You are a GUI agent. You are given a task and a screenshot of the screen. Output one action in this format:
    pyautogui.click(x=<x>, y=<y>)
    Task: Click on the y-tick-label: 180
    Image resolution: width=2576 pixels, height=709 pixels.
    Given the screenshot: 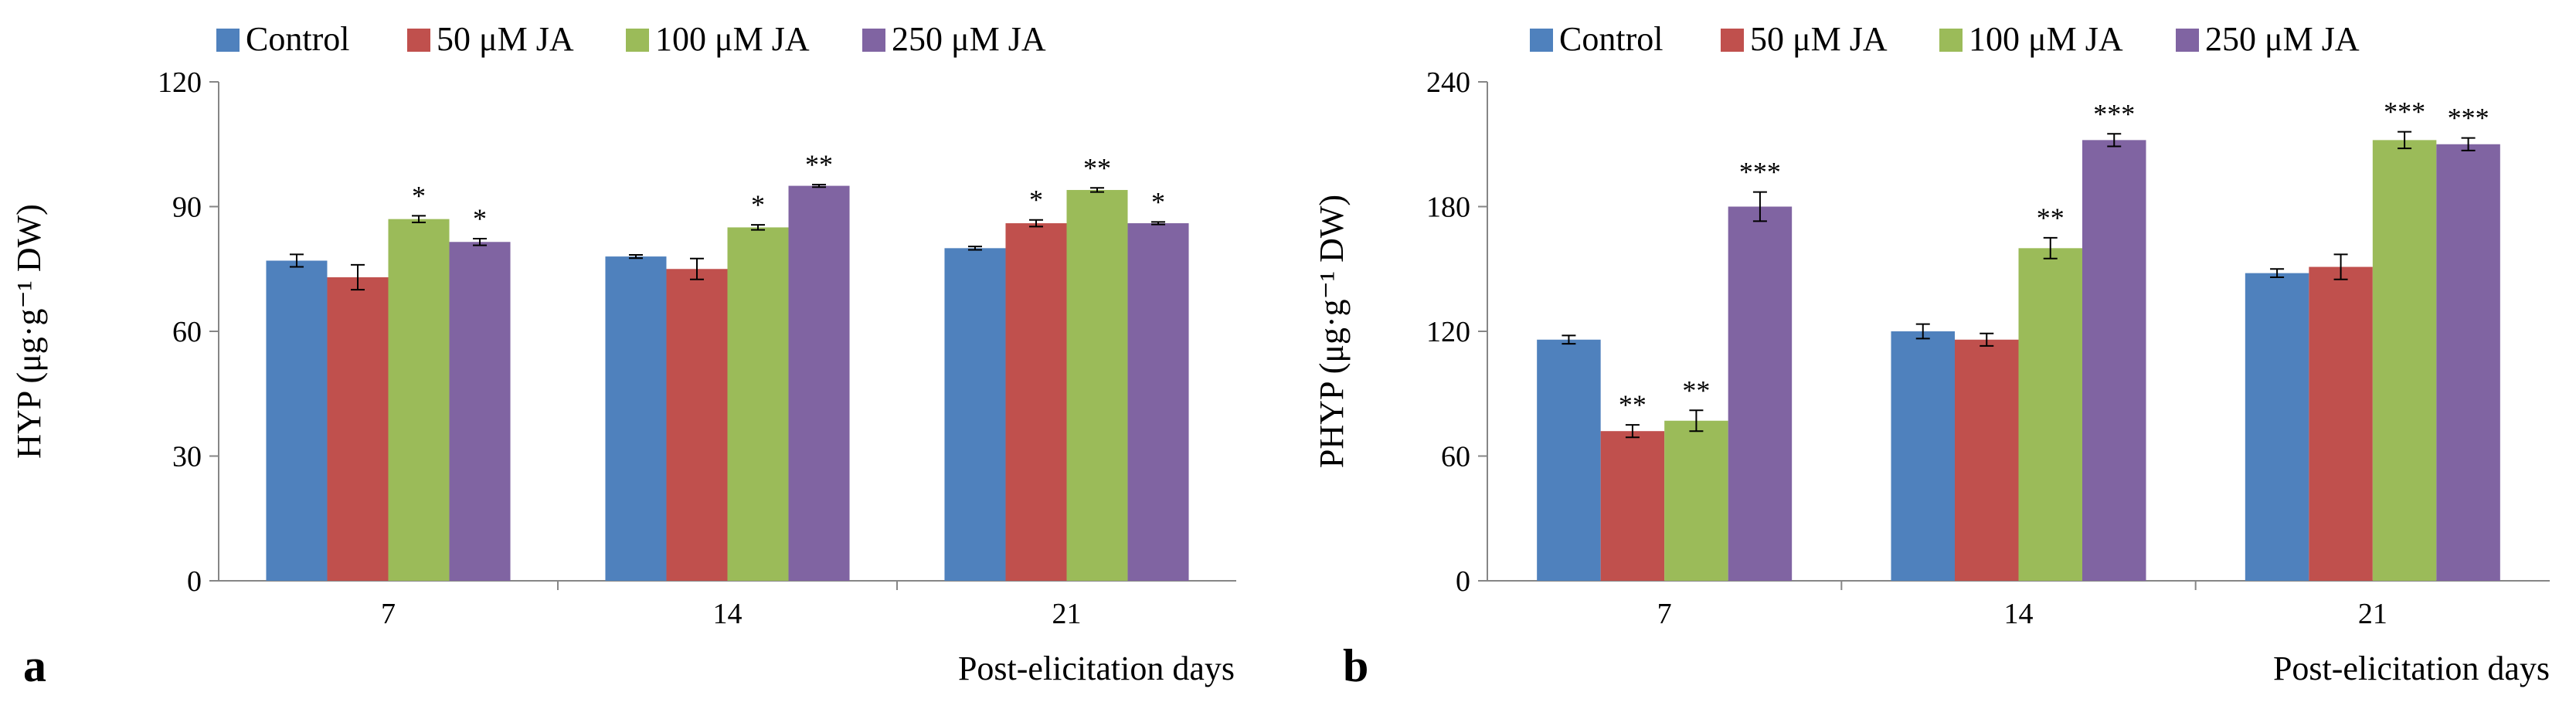 What is the action you would take?
    pyautogui.click(x=1448, y=208)
    